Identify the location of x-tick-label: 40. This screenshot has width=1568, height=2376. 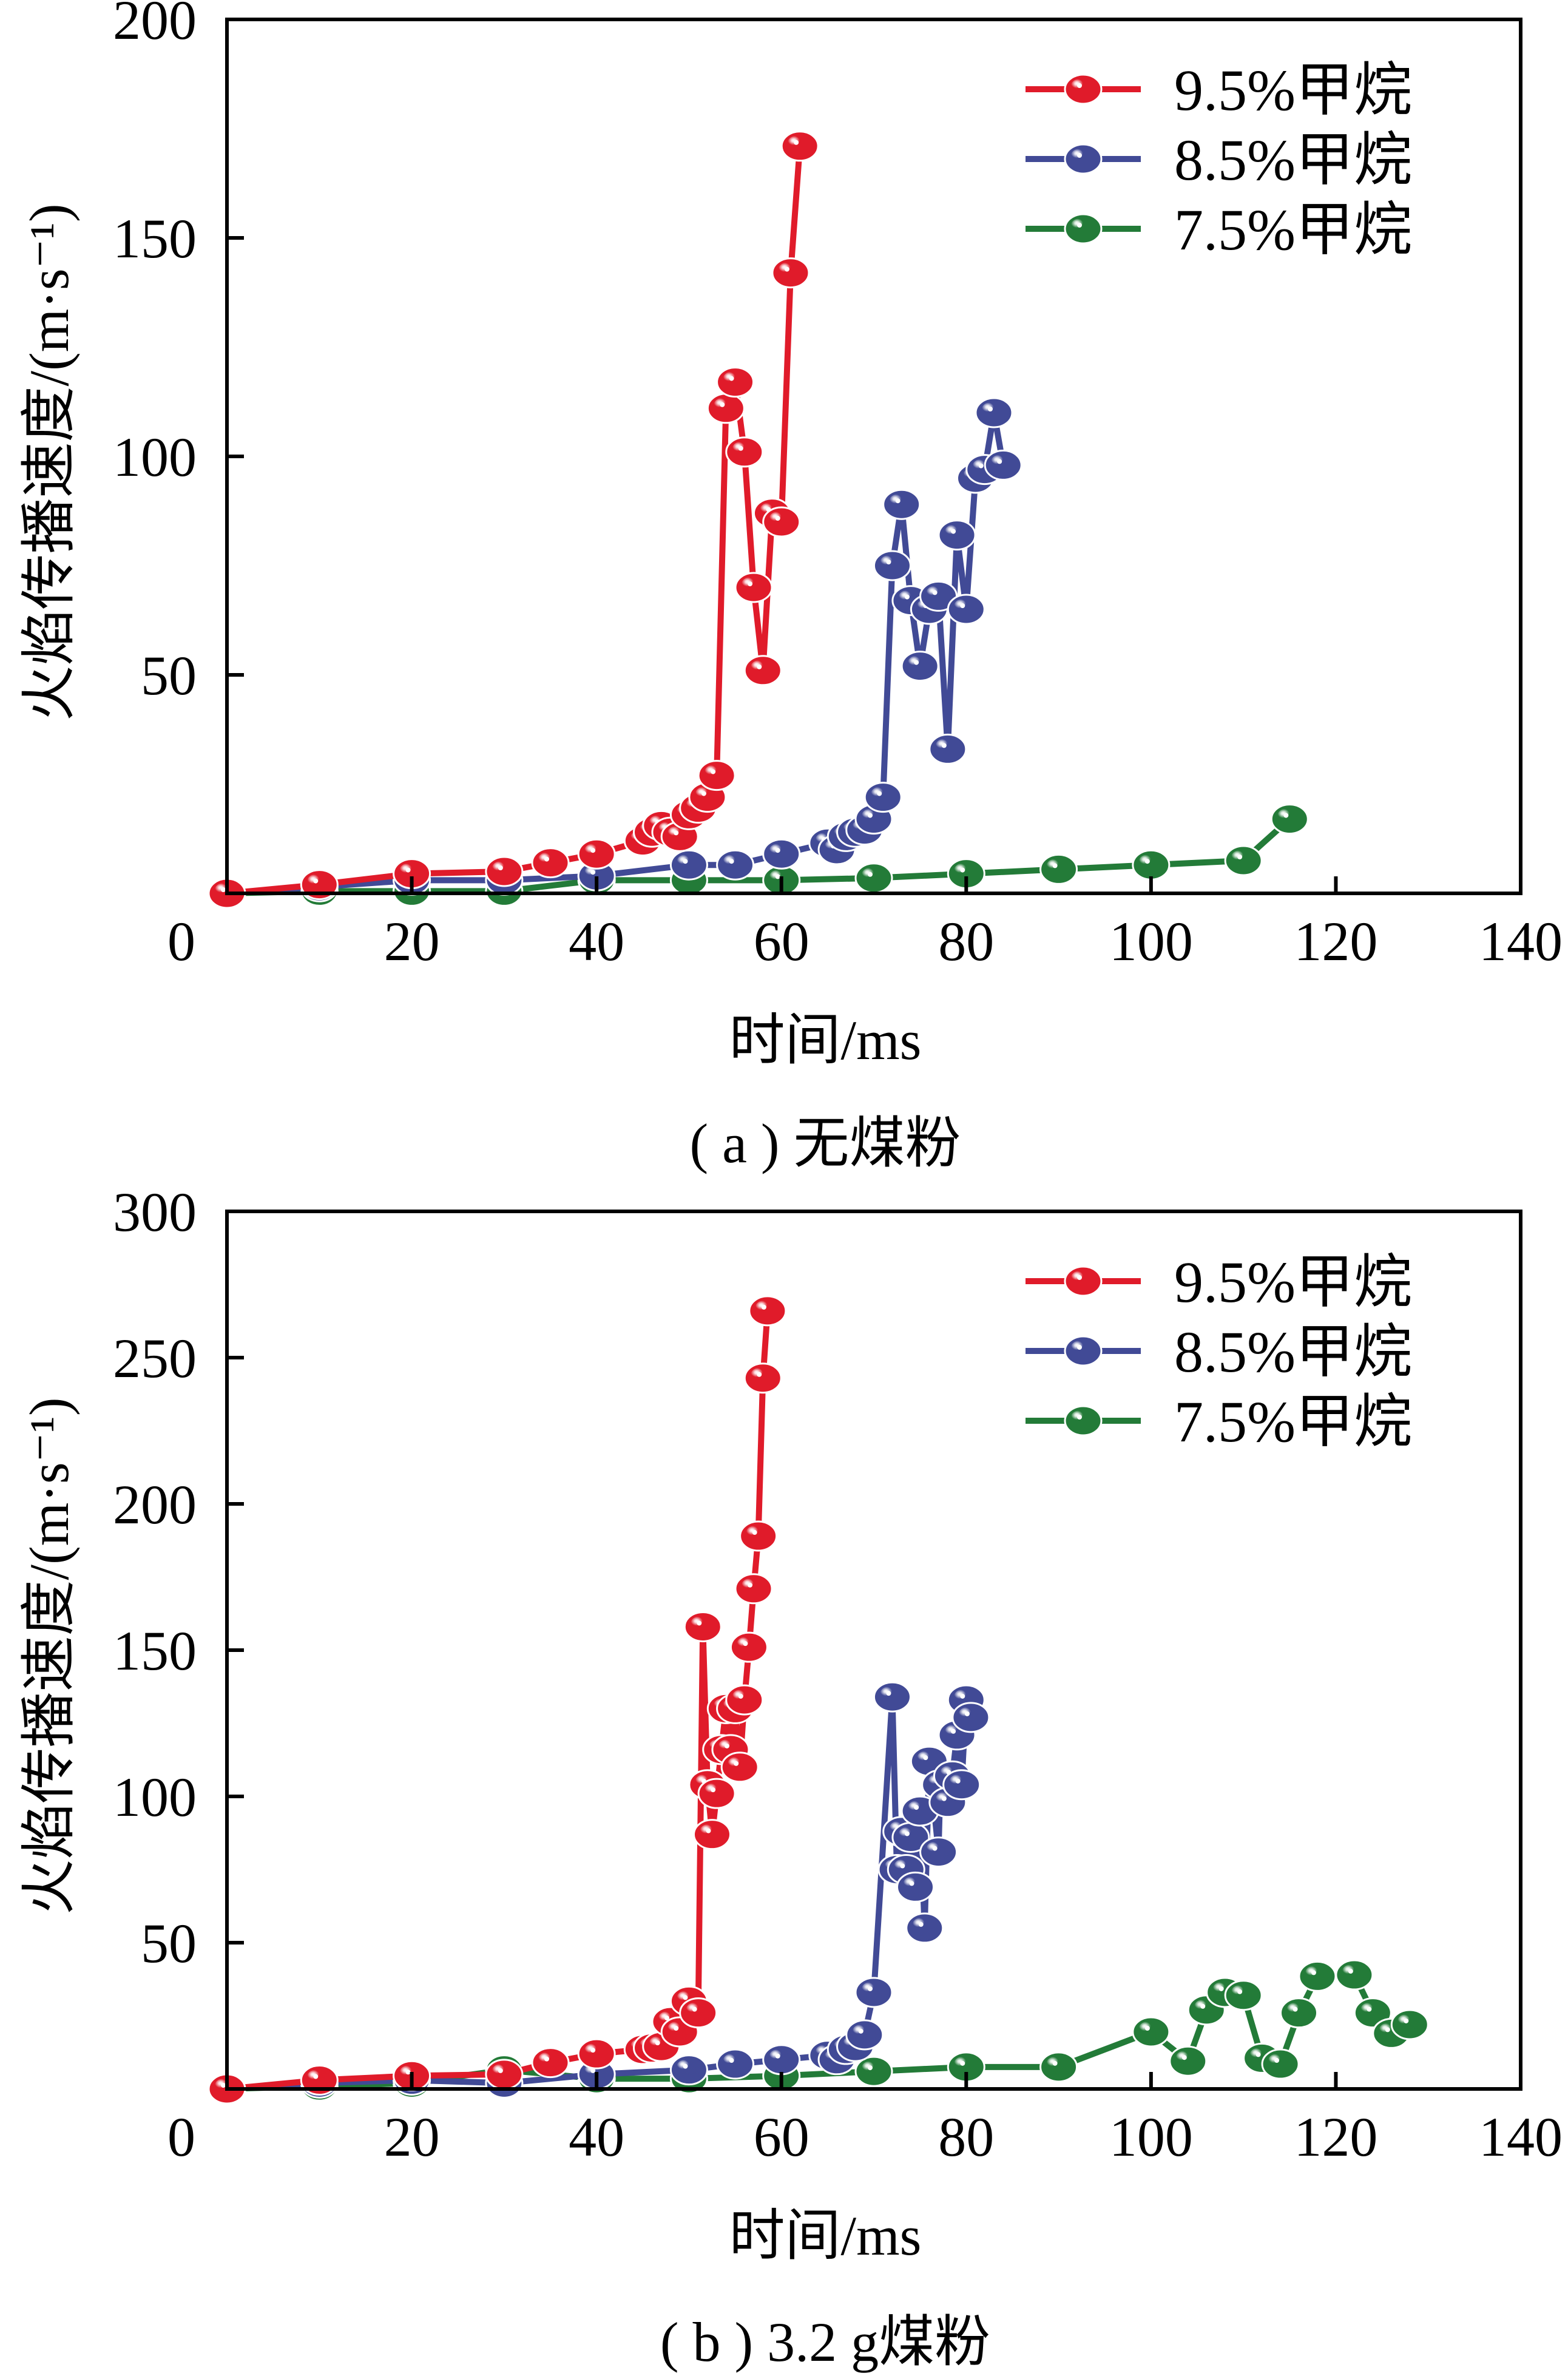
(597, 2137).